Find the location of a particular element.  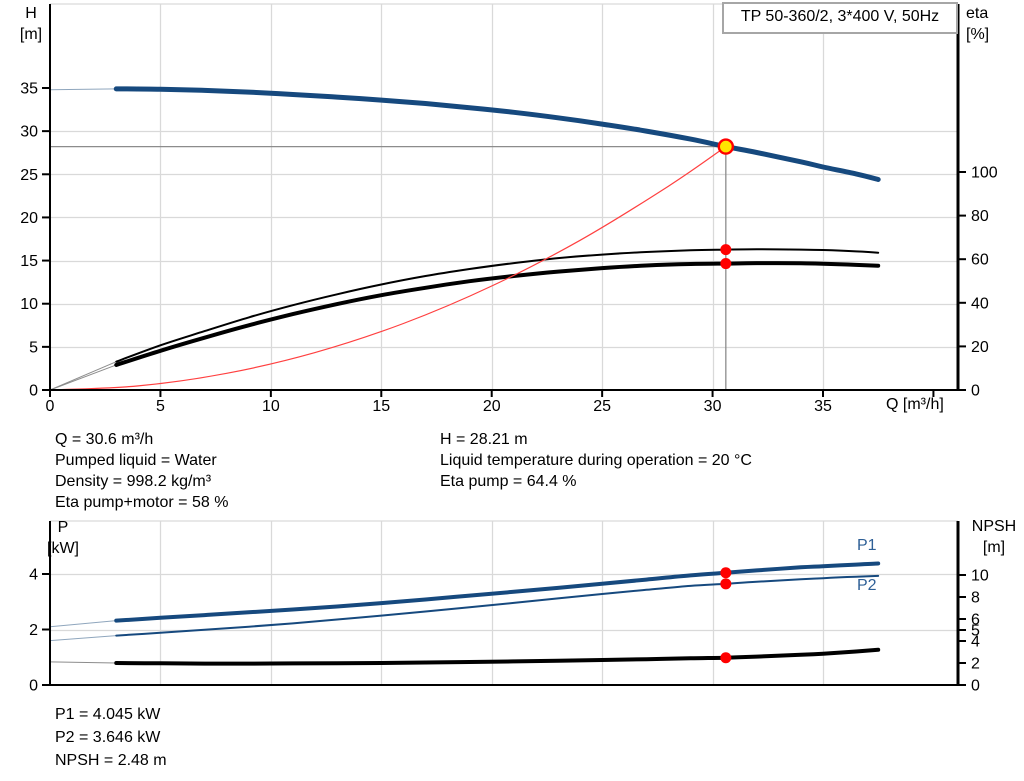

x-axis-label-q: Q [m³/h] is located at coordinates (915, 404).